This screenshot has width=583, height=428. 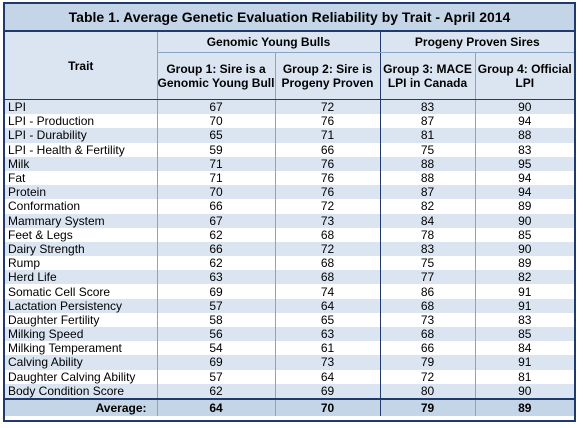 What do you see at coordinates (81, 348) in the screenshot?
I see `trait-name: Milking Temperament` at bounding box center [81, 348].